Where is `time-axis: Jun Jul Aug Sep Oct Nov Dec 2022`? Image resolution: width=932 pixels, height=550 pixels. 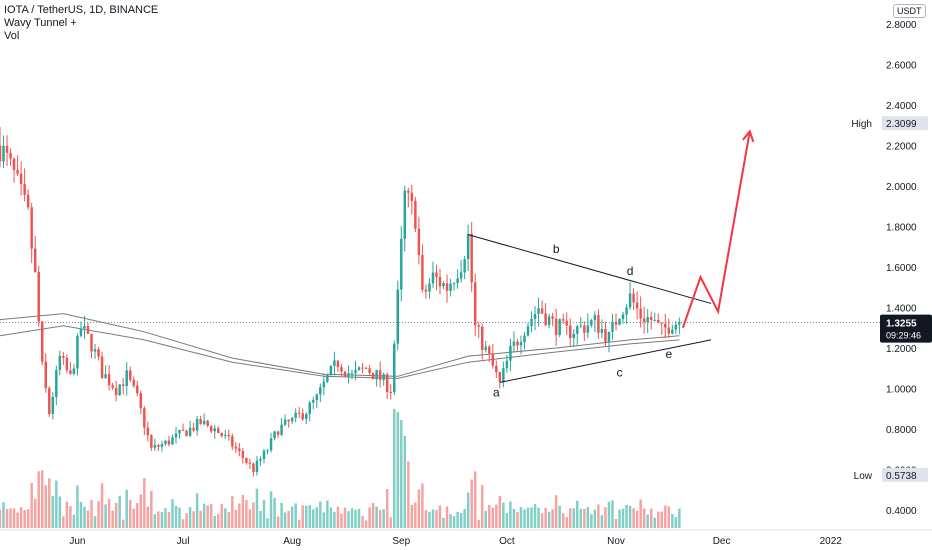
time-axis: Jun Jul Aug Sep Oct Nov Dec 2022 is located at coordinates (466, 539).